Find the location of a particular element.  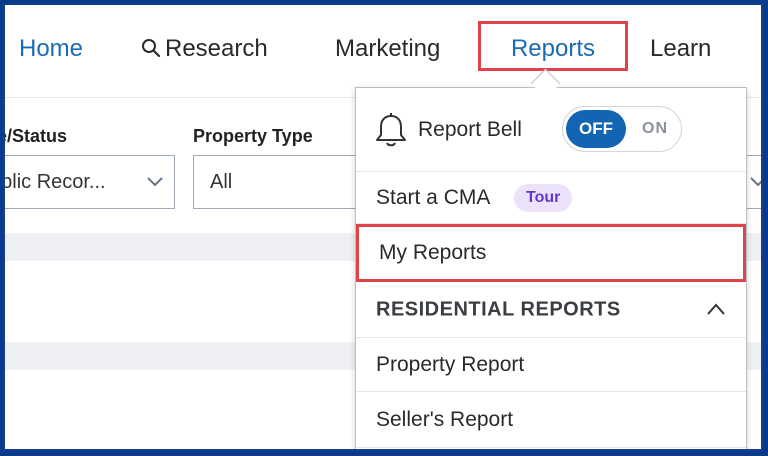

report-bell-row: Report Bell OFF ON is located at coordinates (551, 130).